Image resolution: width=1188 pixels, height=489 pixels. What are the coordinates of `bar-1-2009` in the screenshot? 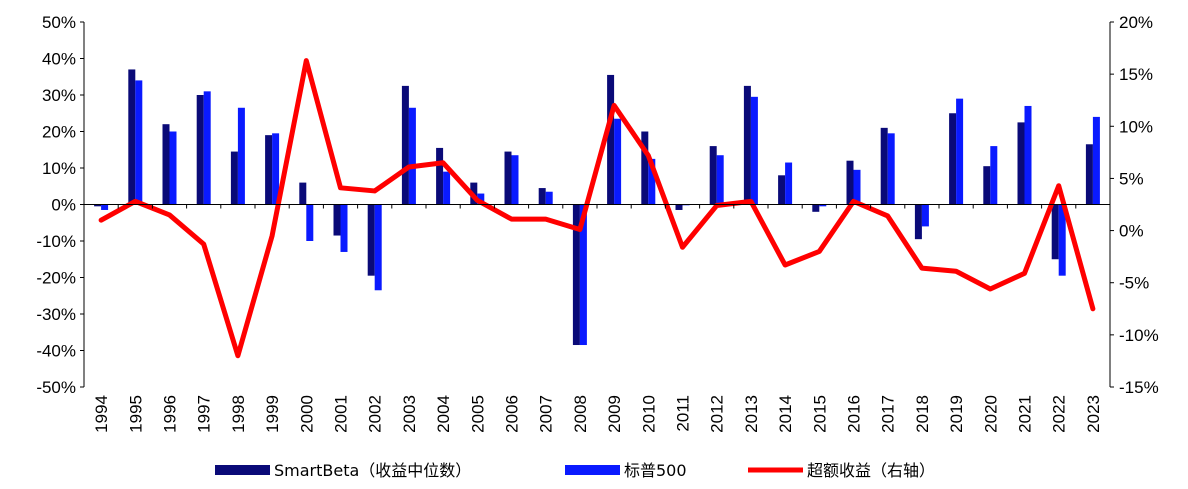 It's located at (618, 161).